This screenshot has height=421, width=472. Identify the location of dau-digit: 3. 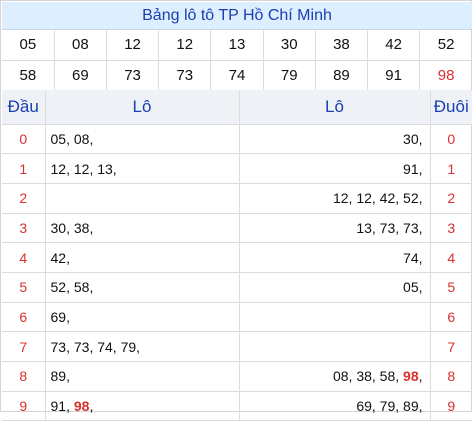
(24, 228).